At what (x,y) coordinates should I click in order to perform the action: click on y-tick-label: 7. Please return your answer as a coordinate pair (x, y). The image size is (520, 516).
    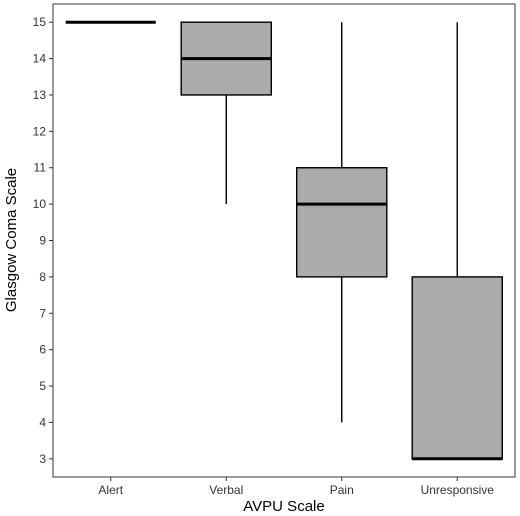
    Looking at the image, I should click on (42, 313).